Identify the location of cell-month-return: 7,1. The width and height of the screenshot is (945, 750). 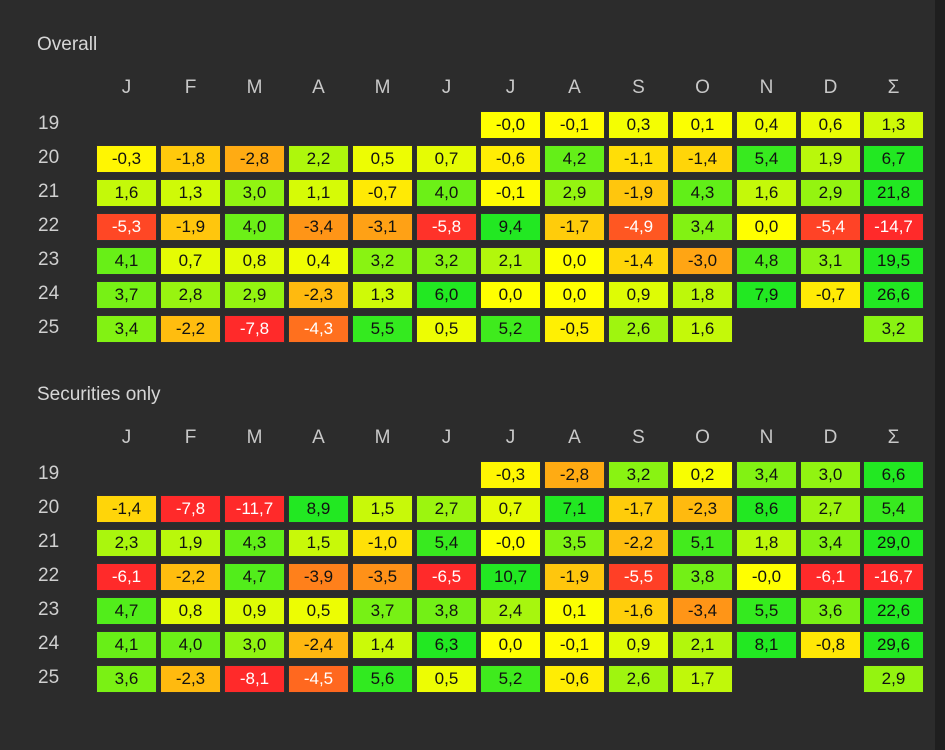
(574, 509).